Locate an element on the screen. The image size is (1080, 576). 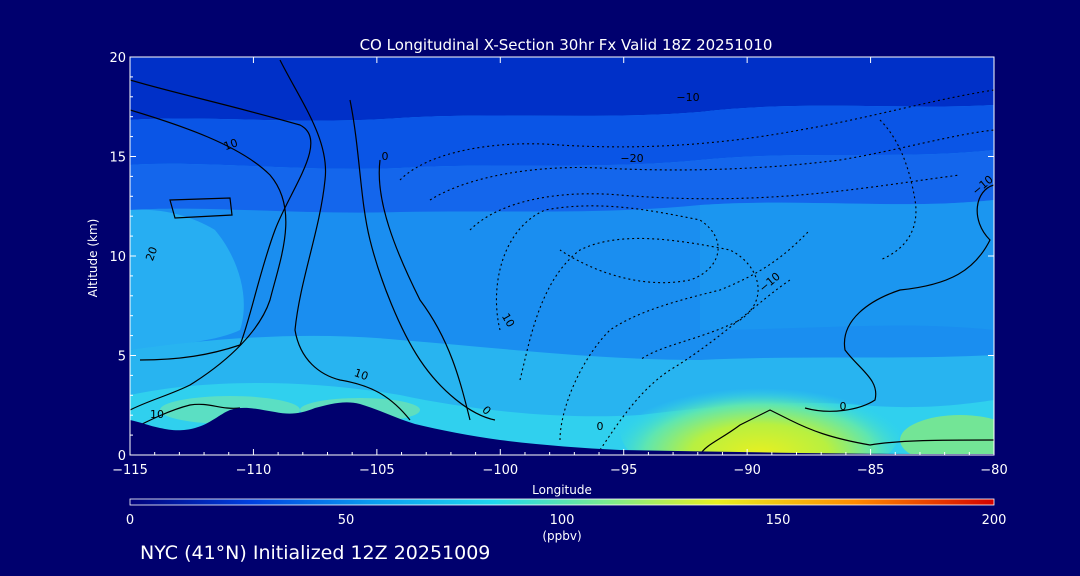
colorbar-tick-label: 0 is located at coordinates (130, 520).